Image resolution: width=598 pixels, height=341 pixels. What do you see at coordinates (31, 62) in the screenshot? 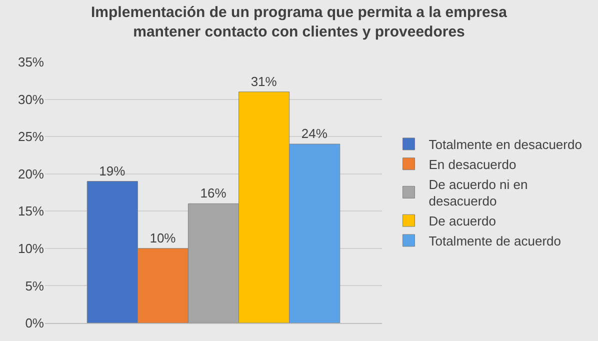
I see `y-tick-label: 35%` at bounding box center [31, 62].